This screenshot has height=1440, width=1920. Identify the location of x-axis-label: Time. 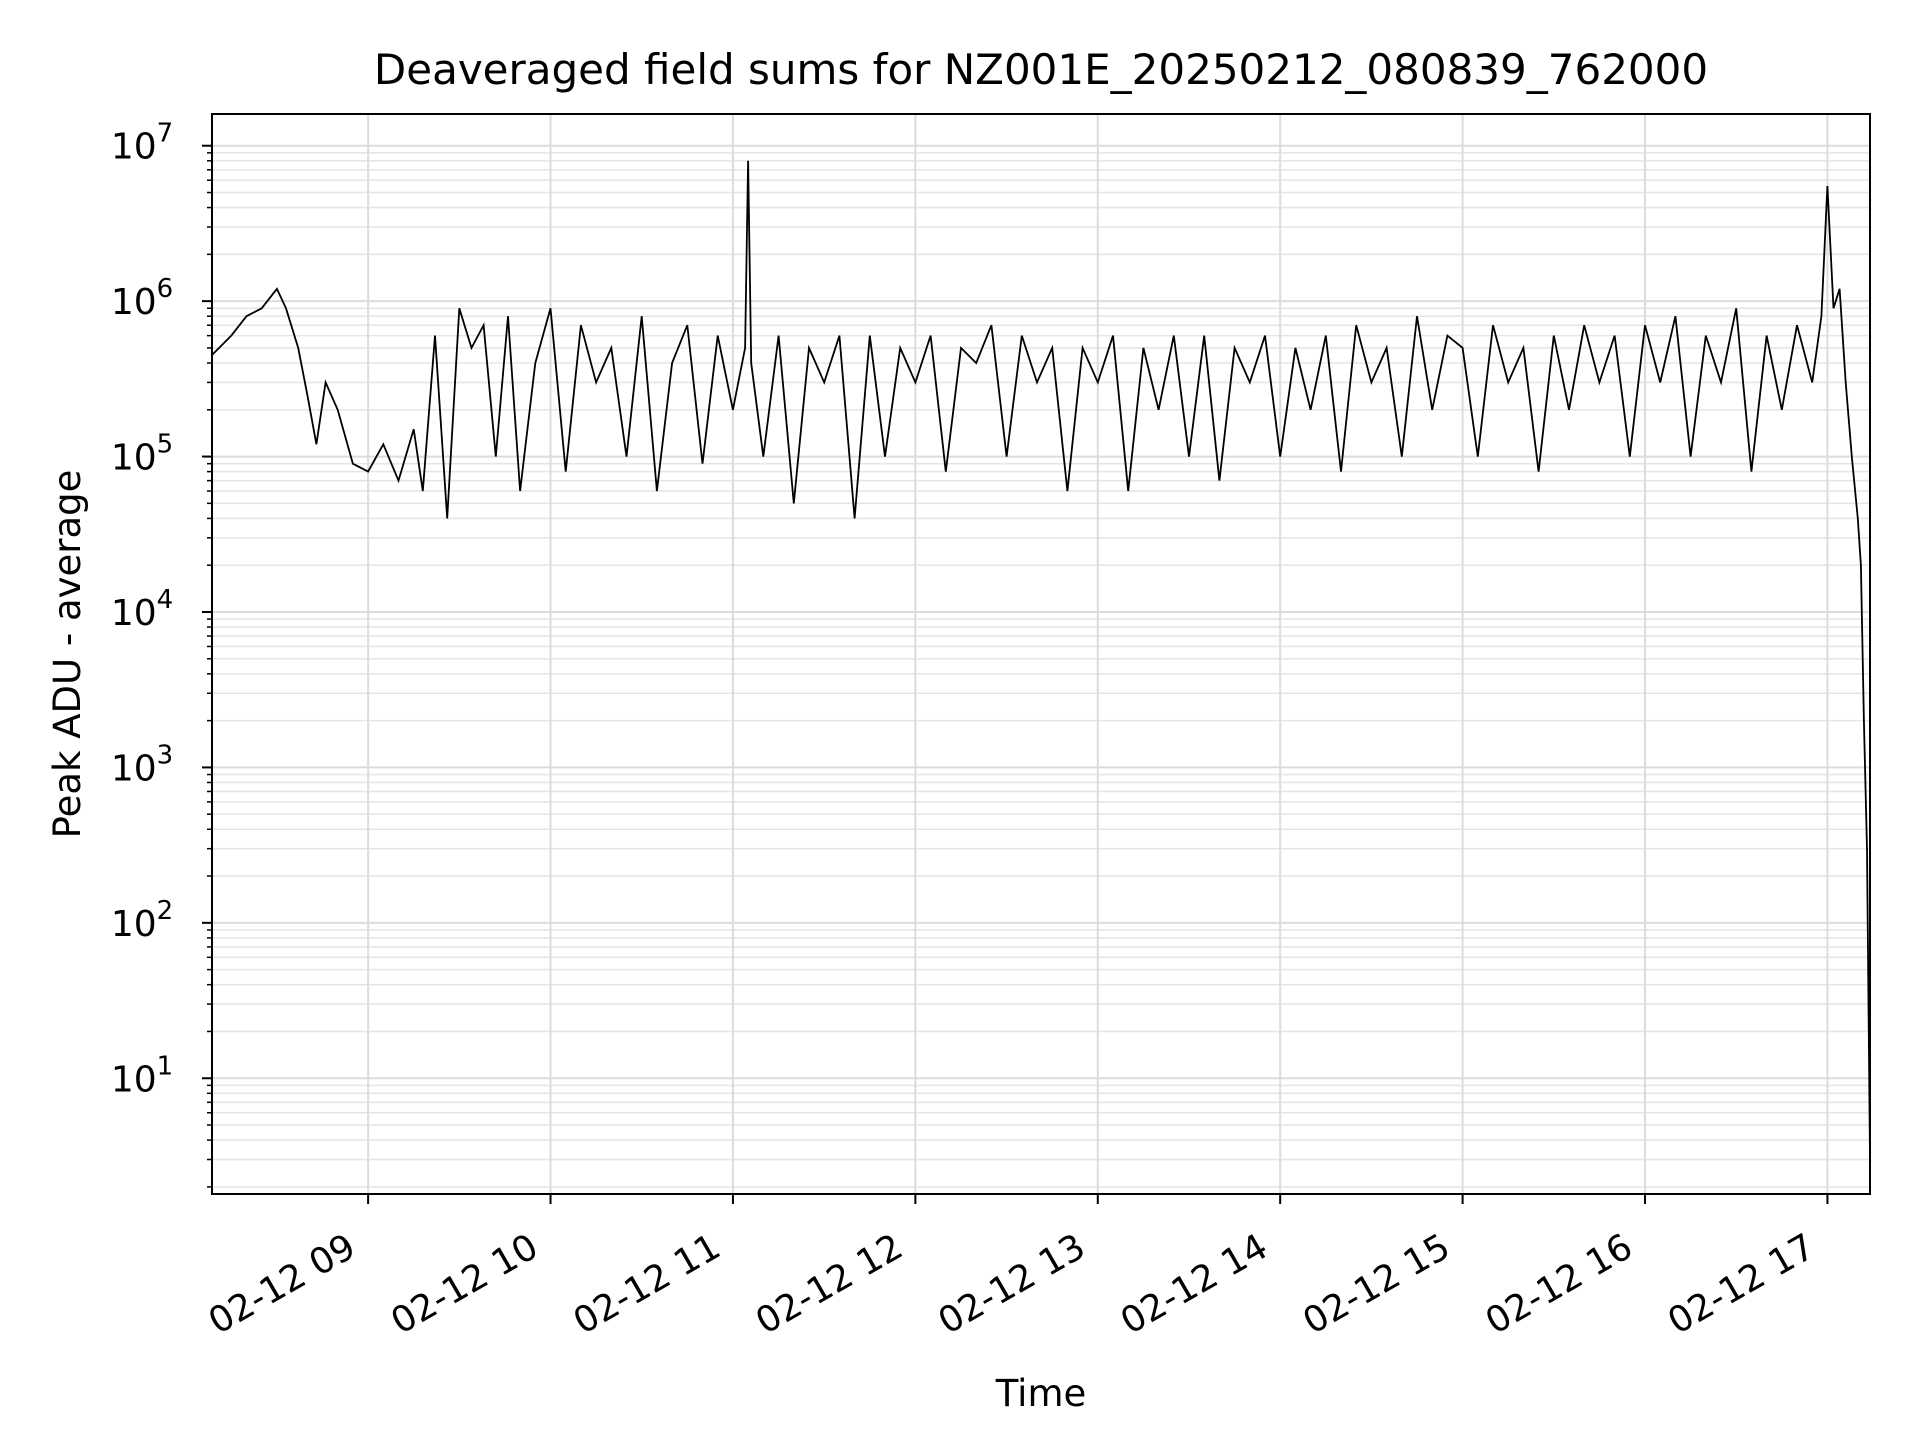
(1041, 1393).